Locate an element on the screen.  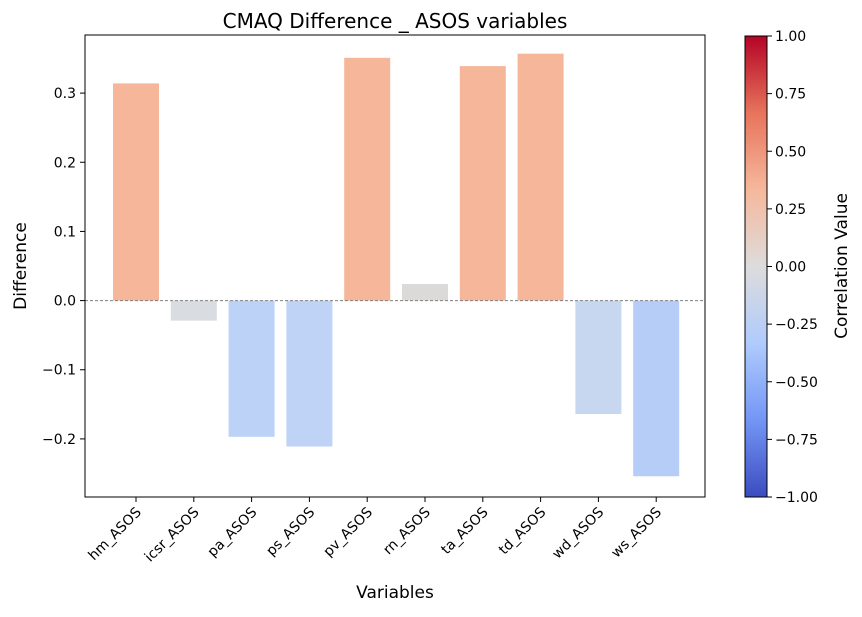
x-tick-label: wd_ASOS is located at coordinates (578, 533).